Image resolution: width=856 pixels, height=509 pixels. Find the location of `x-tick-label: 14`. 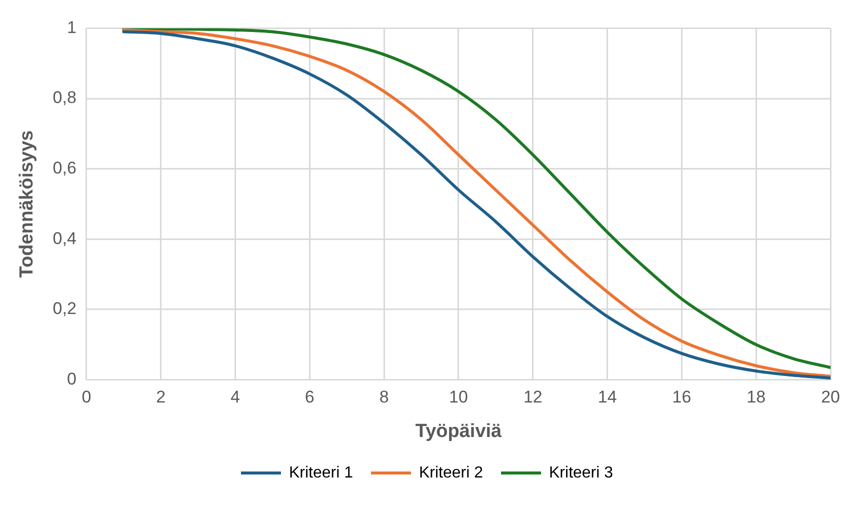

x-tick-label: 14 is located at coordinates (607, 397).